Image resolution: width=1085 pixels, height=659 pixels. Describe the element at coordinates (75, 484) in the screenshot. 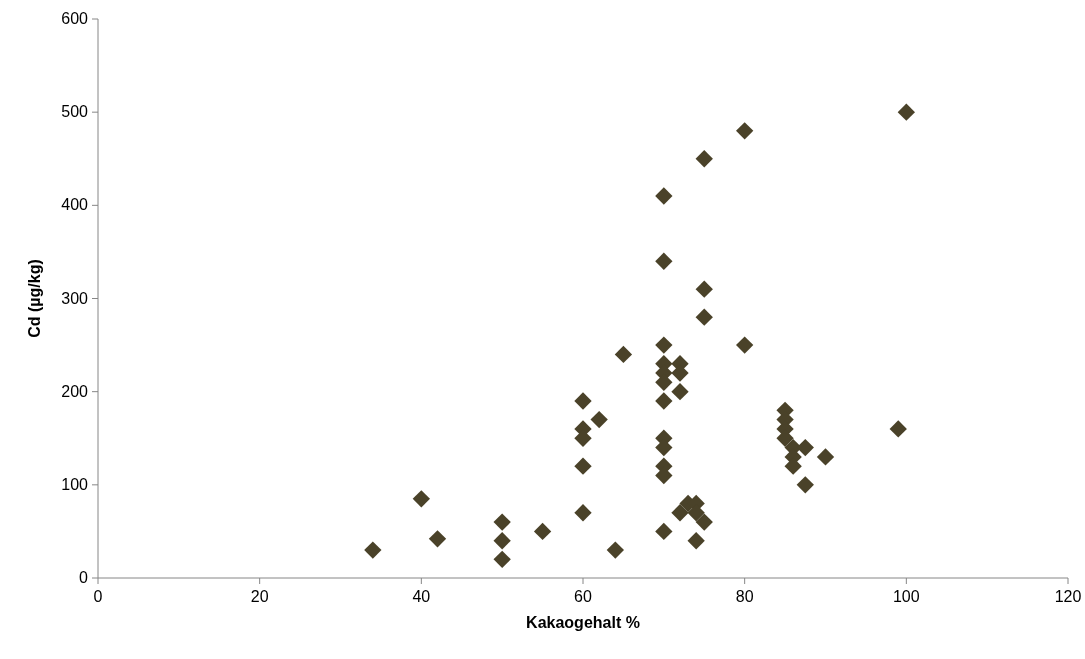

I see `y-tick-label: 100` at that location.